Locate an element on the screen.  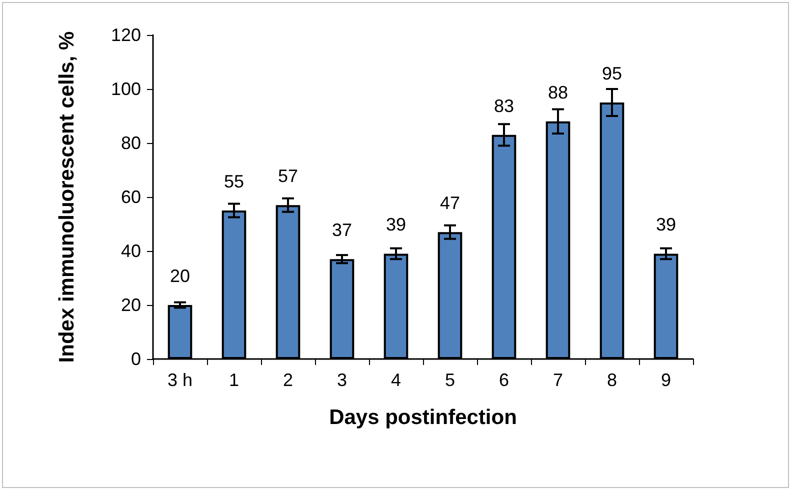
data-label: 20 is located at coordinates (180, 276).